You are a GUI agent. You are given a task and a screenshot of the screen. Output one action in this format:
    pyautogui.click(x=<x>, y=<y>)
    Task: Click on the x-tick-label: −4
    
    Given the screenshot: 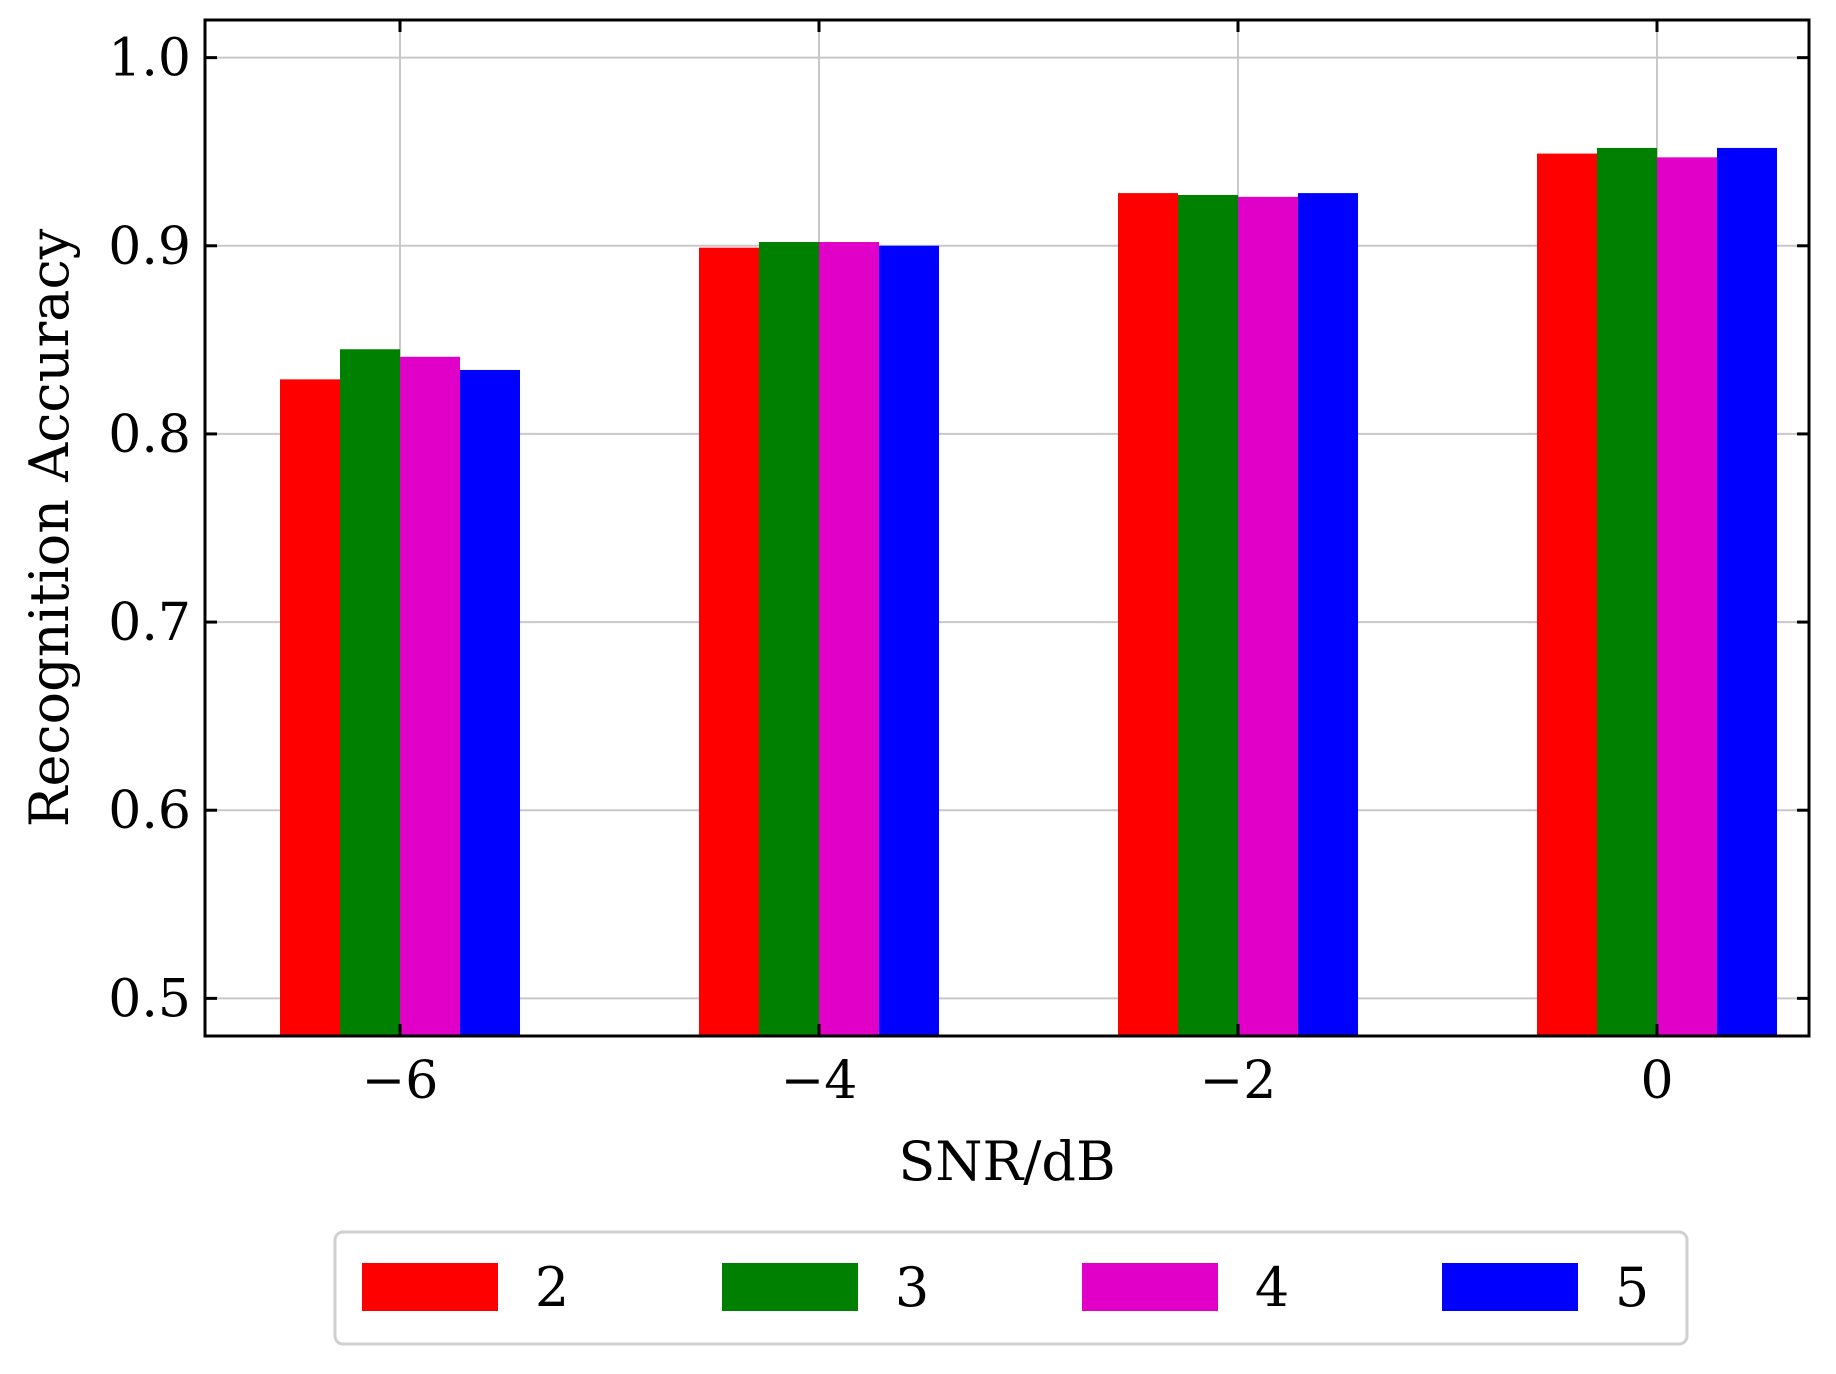 What is the action you would take?
    pyautogui.click(x=819, y=1081)
    